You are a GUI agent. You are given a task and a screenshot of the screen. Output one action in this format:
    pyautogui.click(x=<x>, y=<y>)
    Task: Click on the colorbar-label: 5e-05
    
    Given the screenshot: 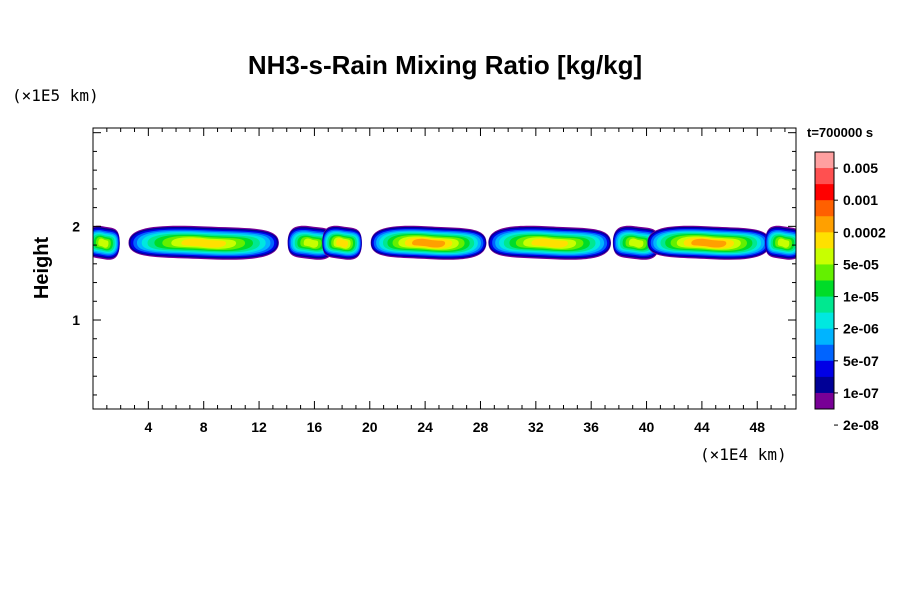 What is the action you would take?
    pyautogui.click(x=861, y=264)
    